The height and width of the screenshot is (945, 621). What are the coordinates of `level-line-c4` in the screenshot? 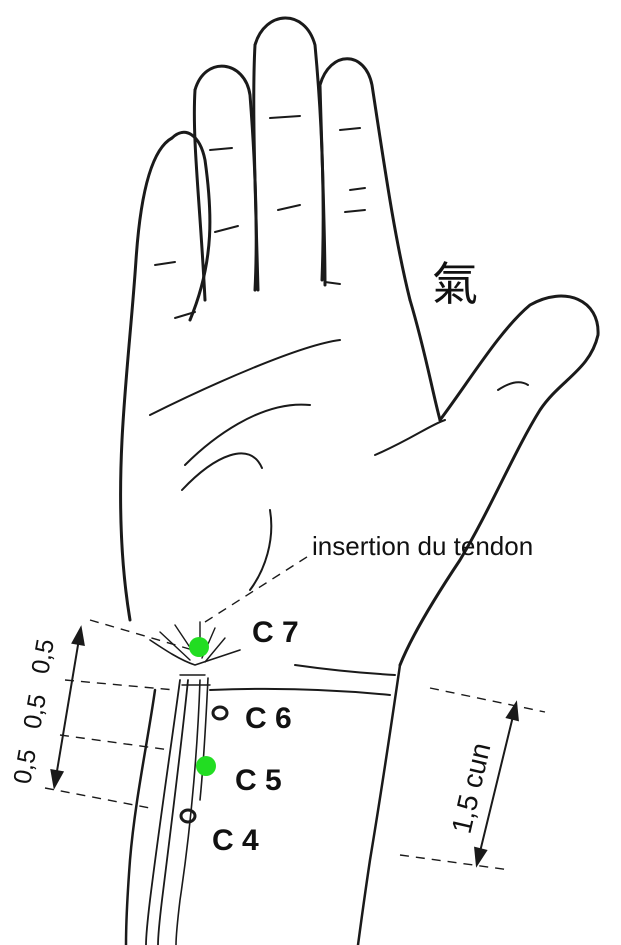 It's located at (97, 798).